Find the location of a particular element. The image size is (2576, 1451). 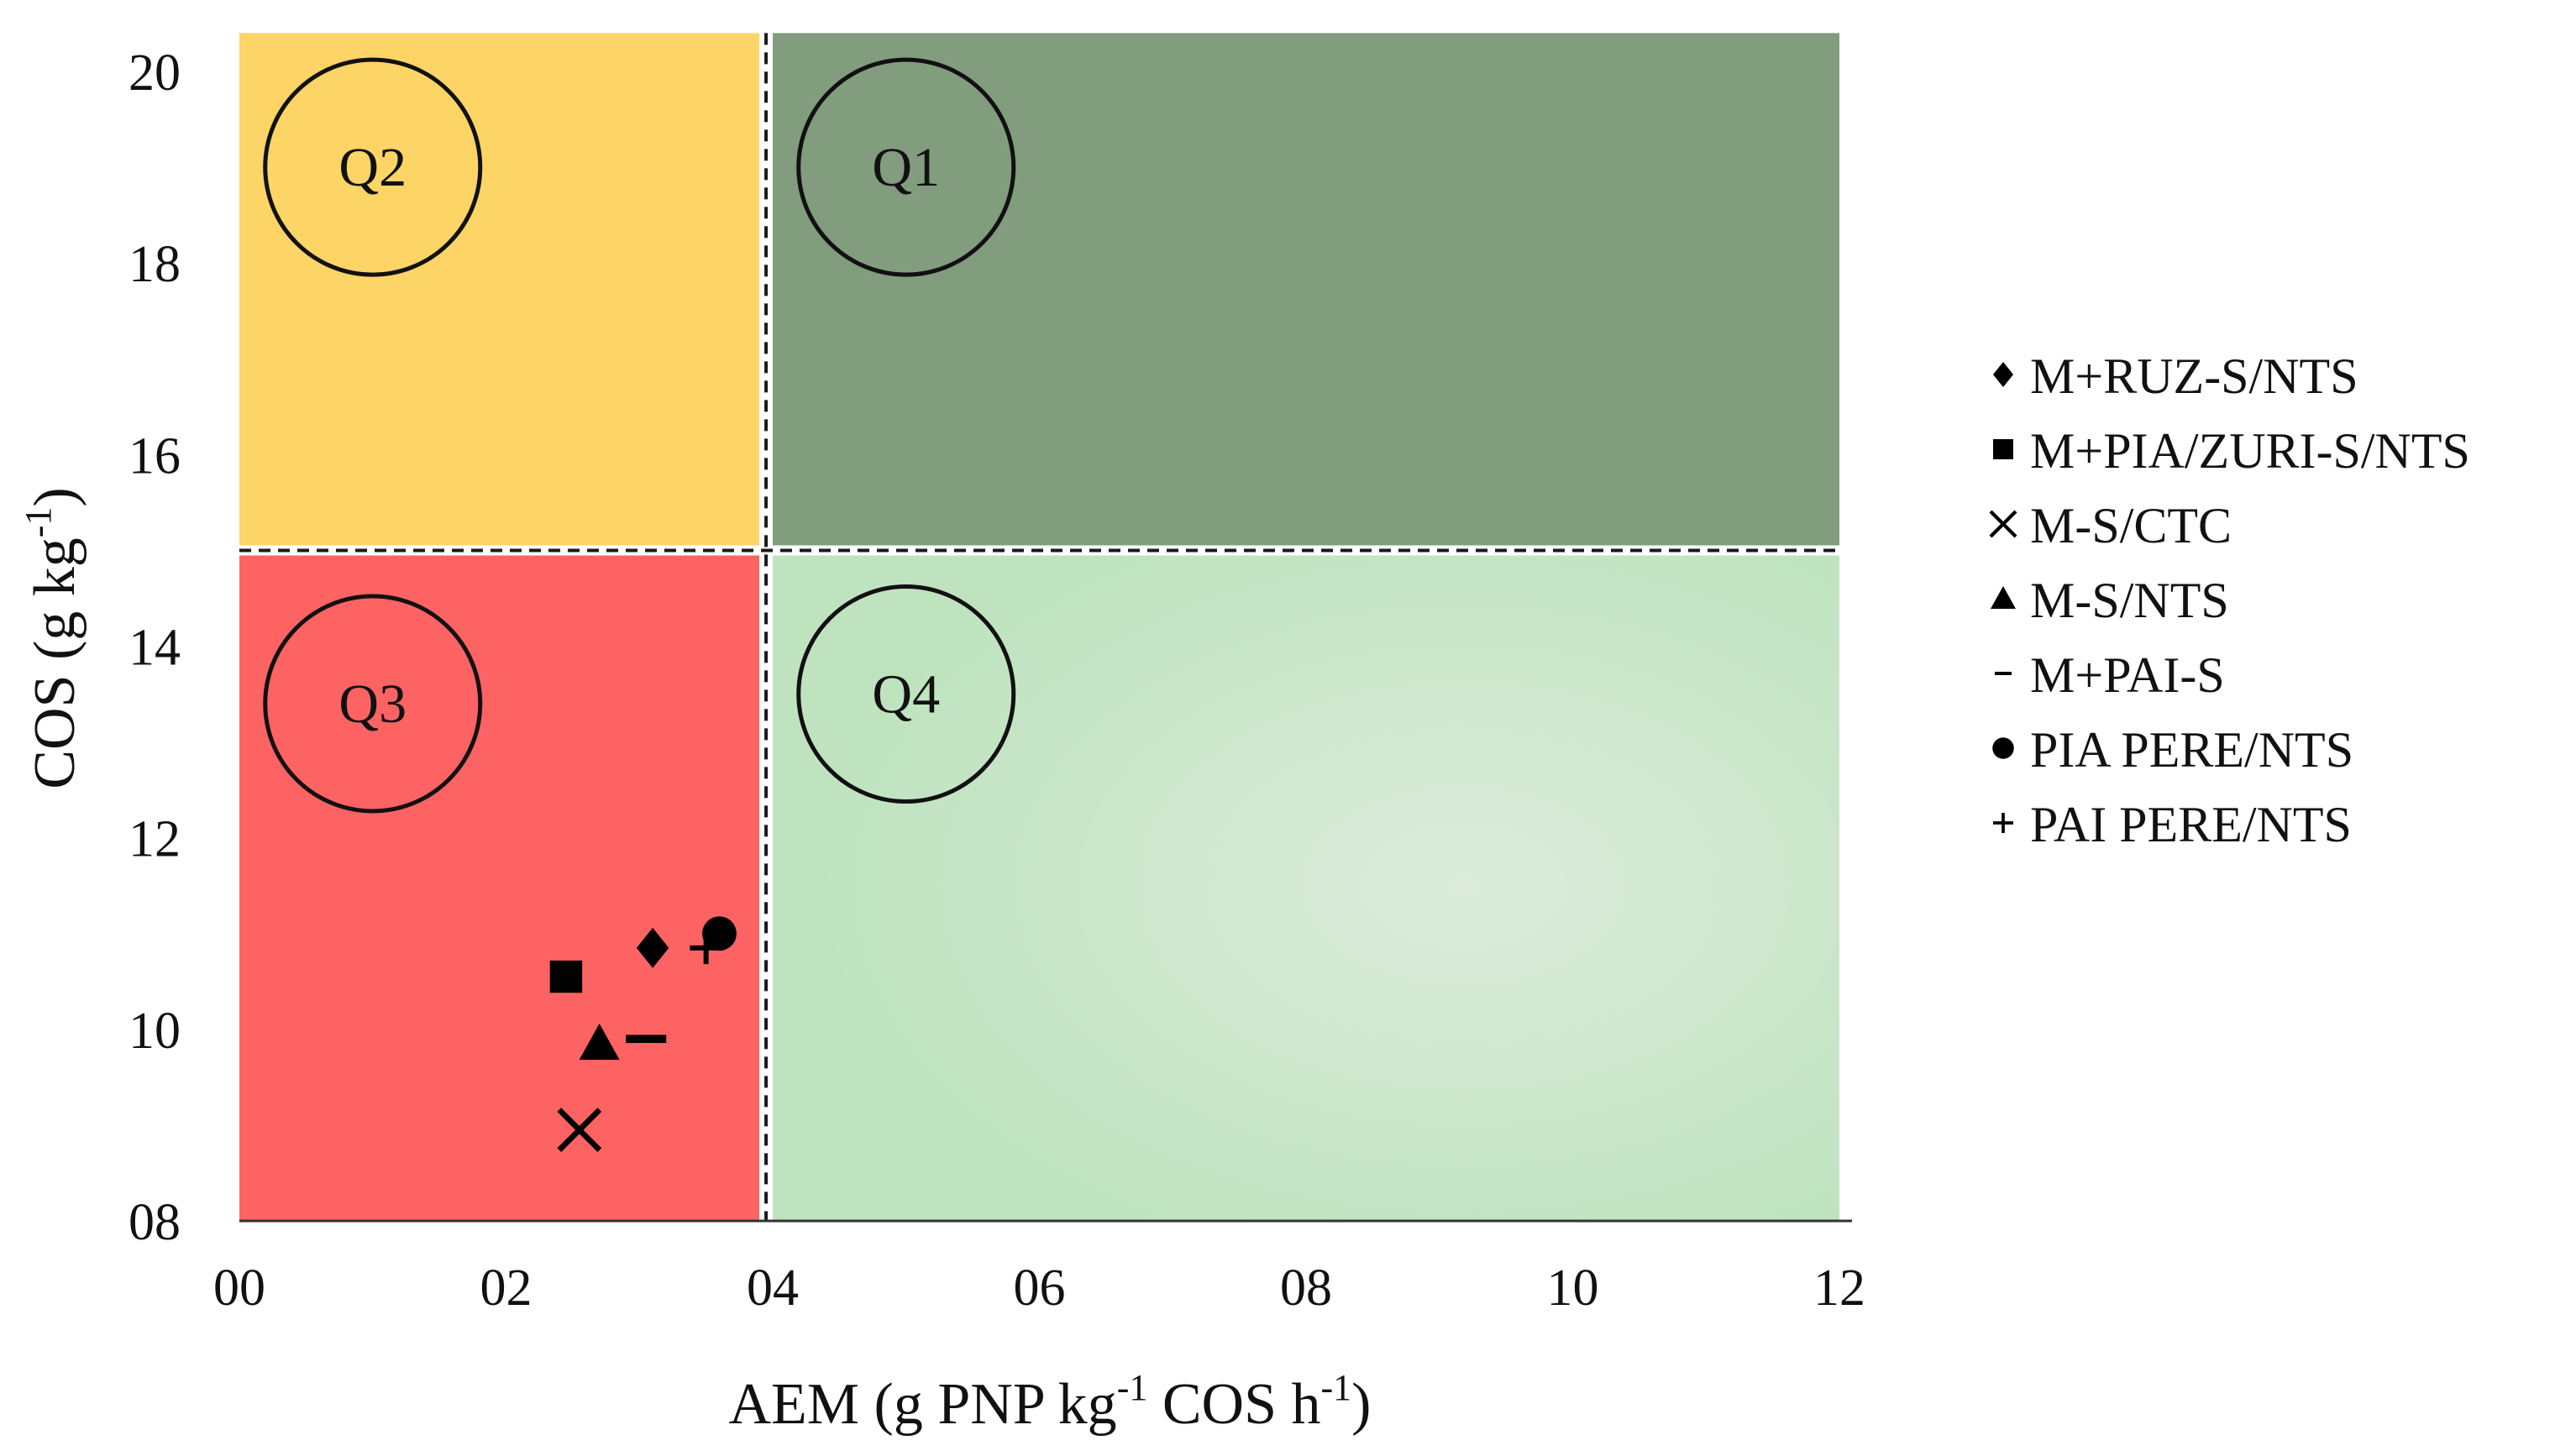

data-points is located at coordinates (643, 1034).